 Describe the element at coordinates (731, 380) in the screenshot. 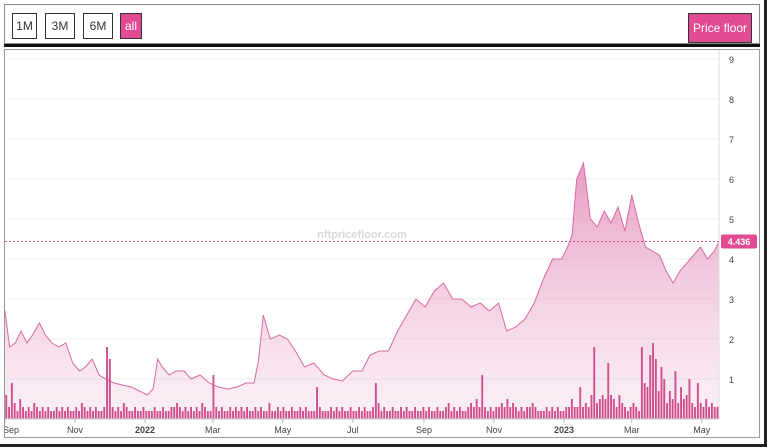

I see `y-tick-label: 1` at that location.